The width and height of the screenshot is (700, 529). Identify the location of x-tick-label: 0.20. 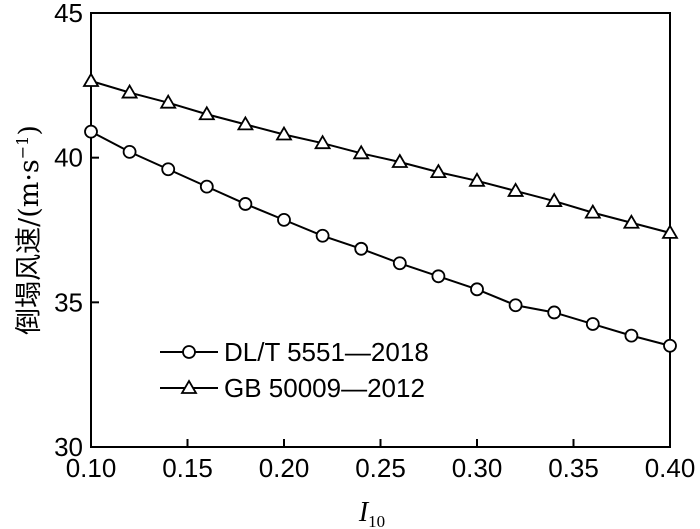
(284, 468).